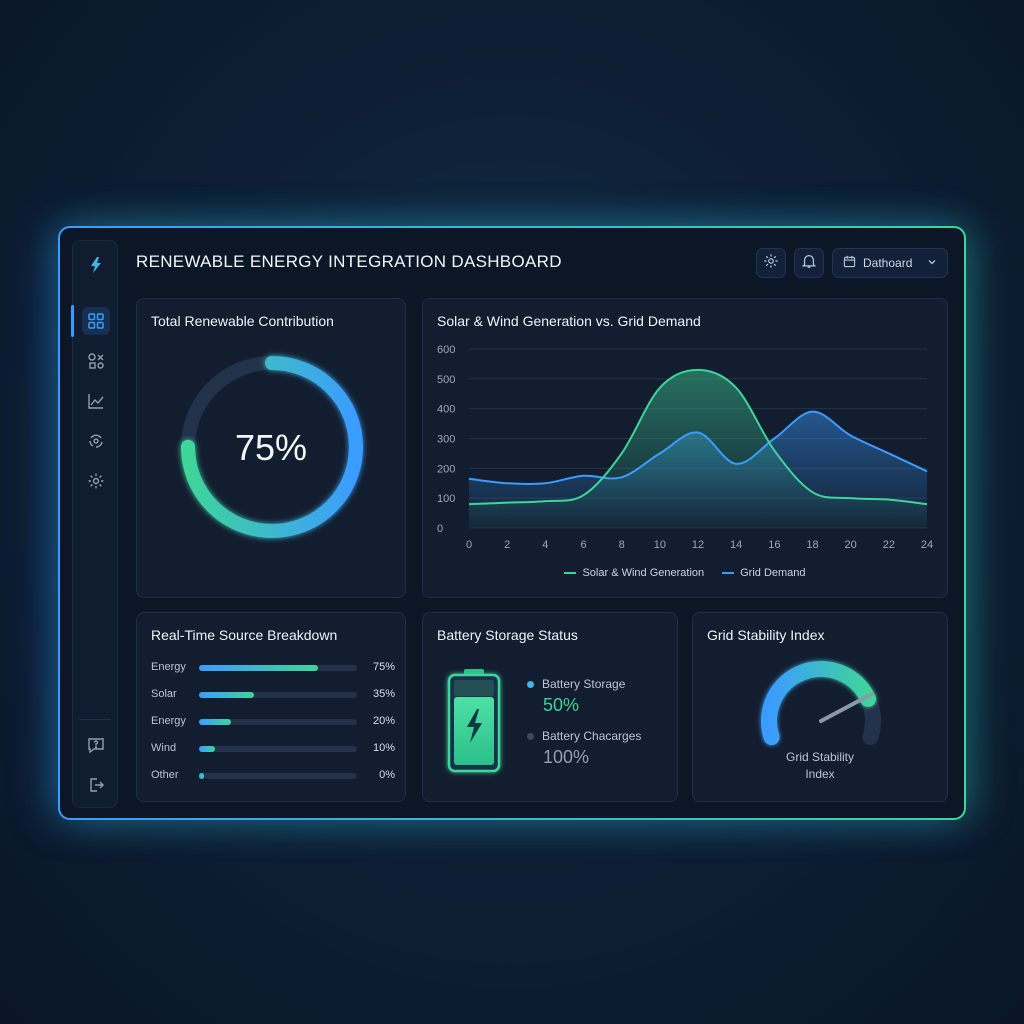  I want to click on select-value: Dathoard, so click(888, 263).